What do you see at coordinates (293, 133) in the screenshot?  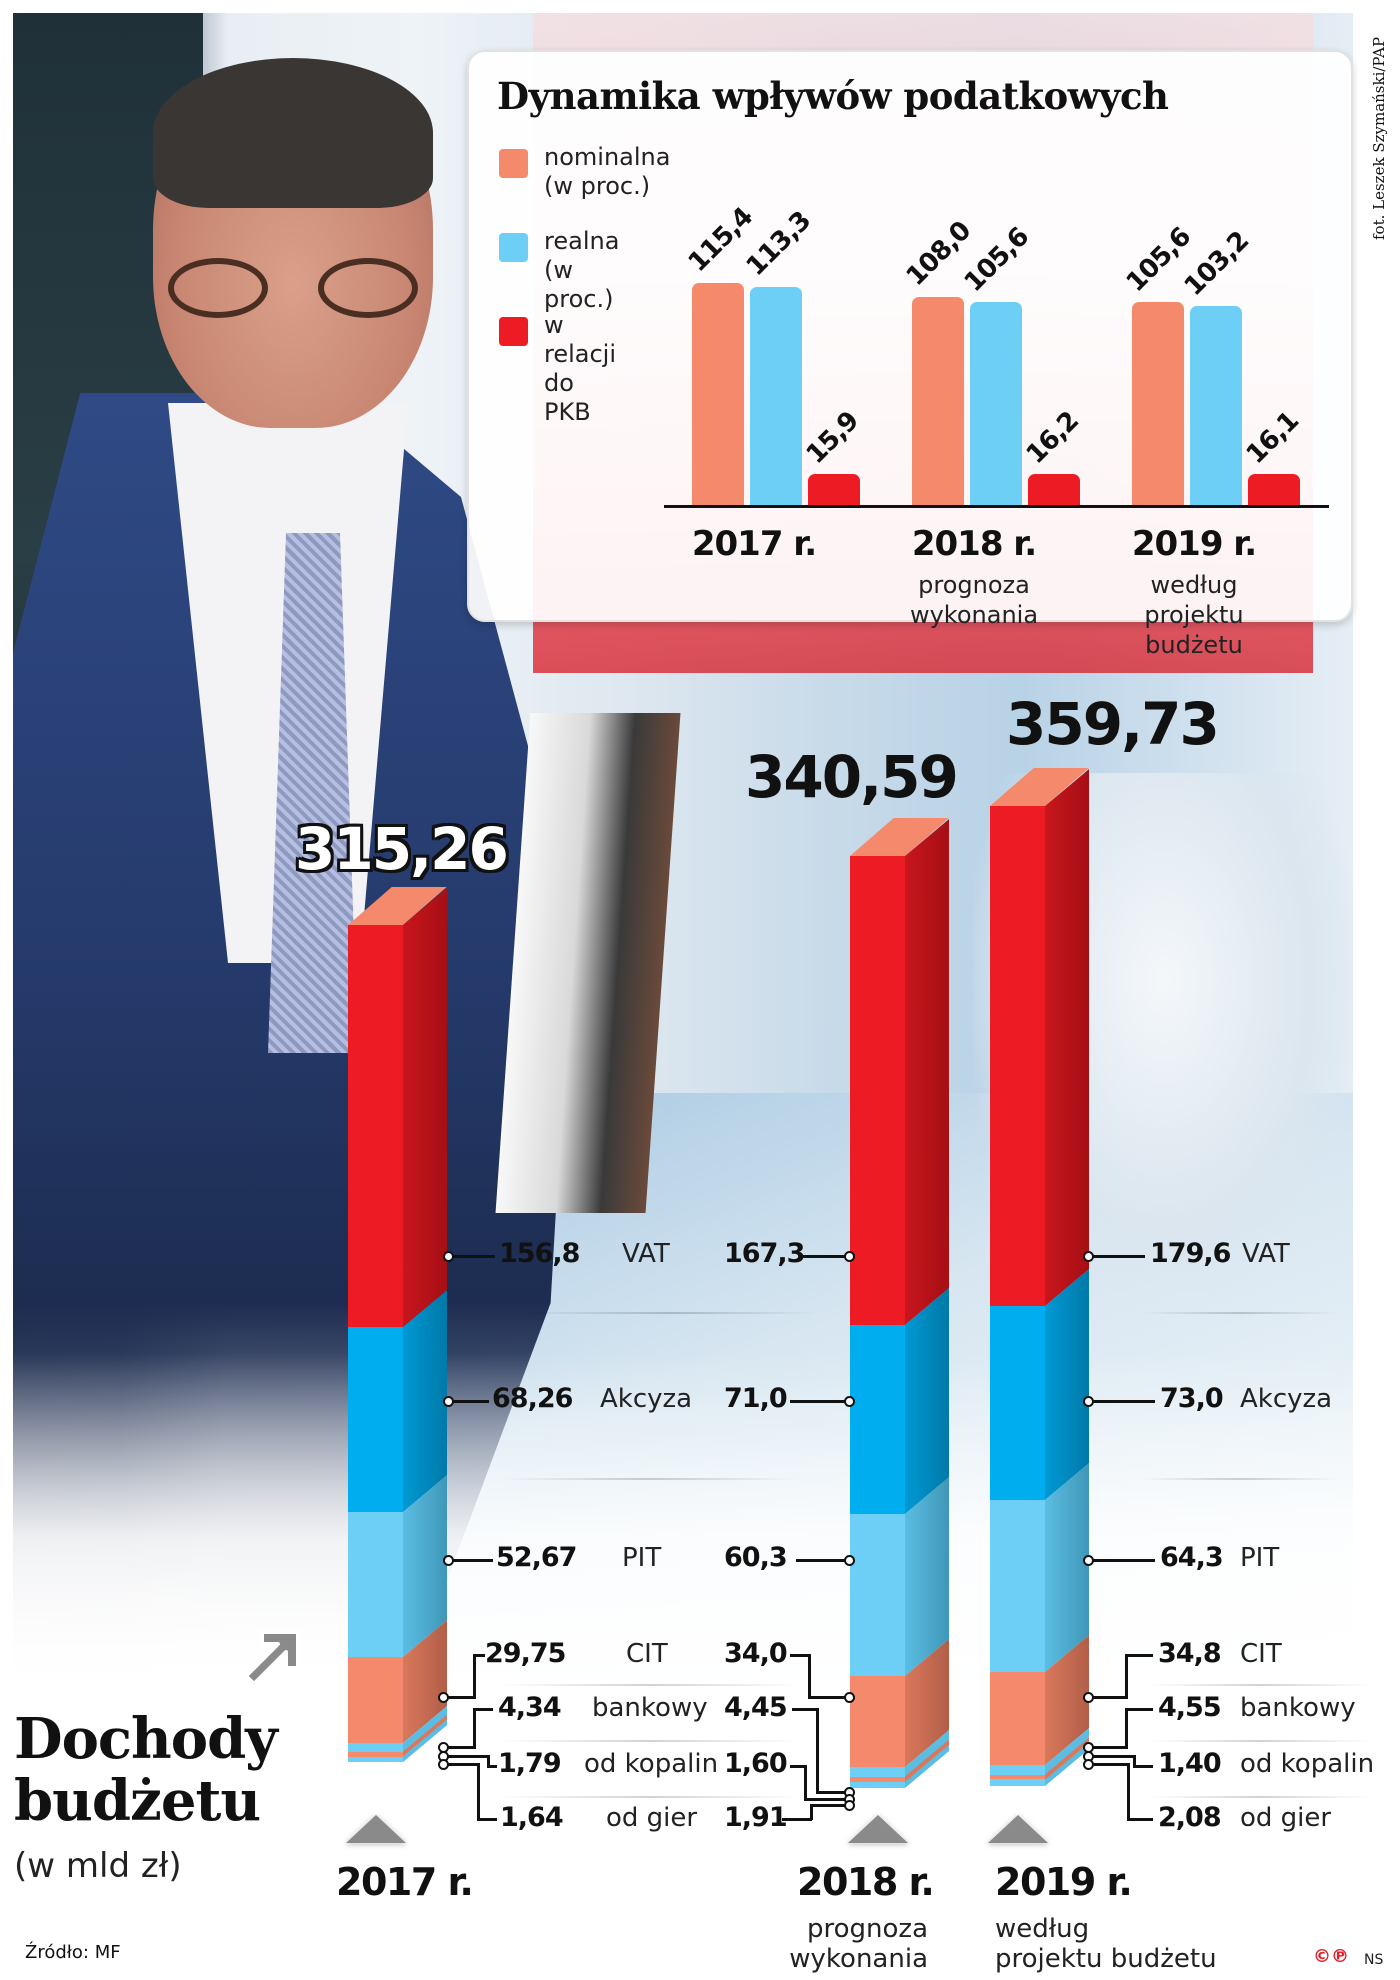 I see `photo-person-hair` at bounding box center [293, 133].